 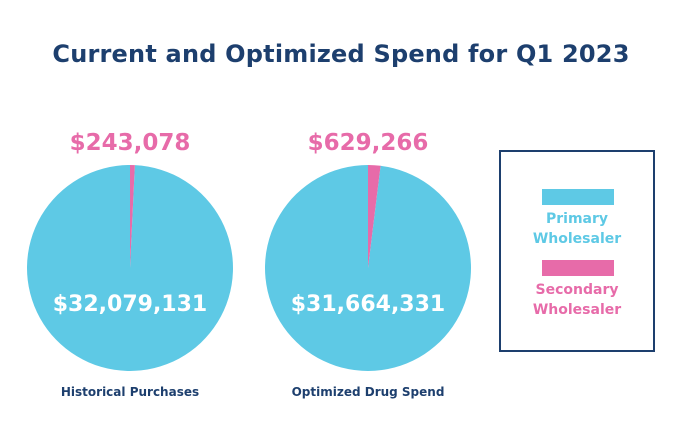 I want to click on primary-value-label: $32,079,131, so click(x=130, y=304).